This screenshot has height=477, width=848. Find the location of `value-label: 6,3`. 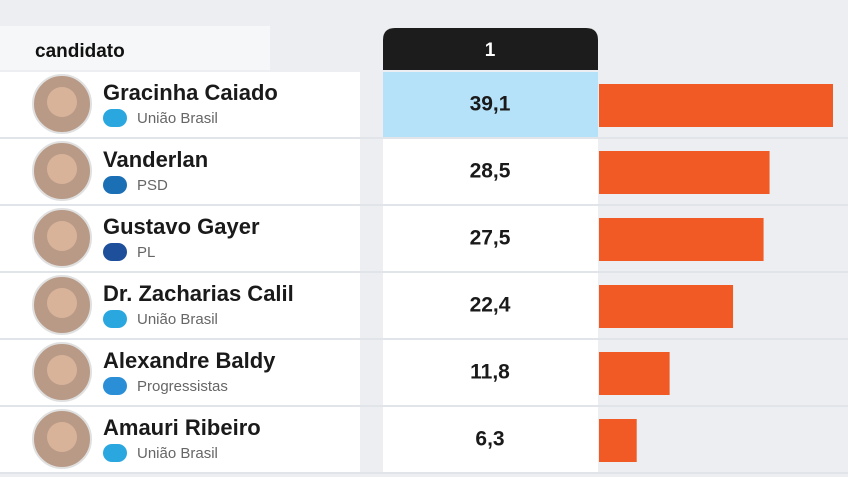

value-label: 6,3 is located at coordinates (489, 439).